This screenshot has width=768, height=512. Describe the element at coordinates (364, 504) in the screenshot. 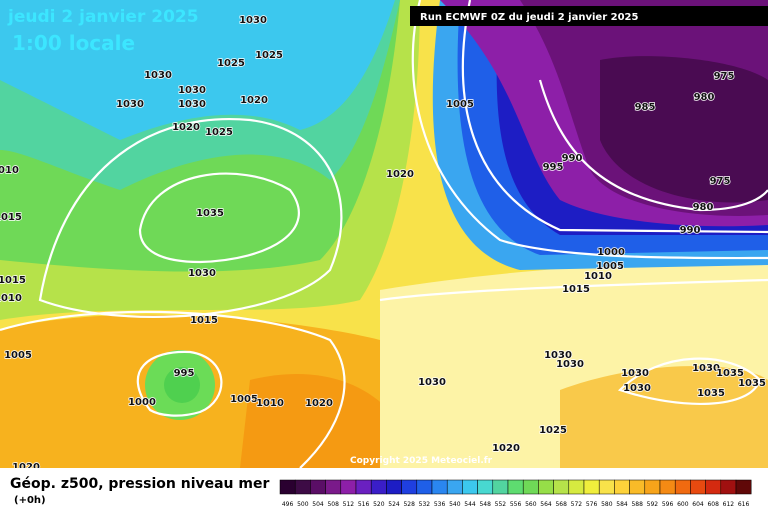

I see `colorbar-label: 516` at that location.